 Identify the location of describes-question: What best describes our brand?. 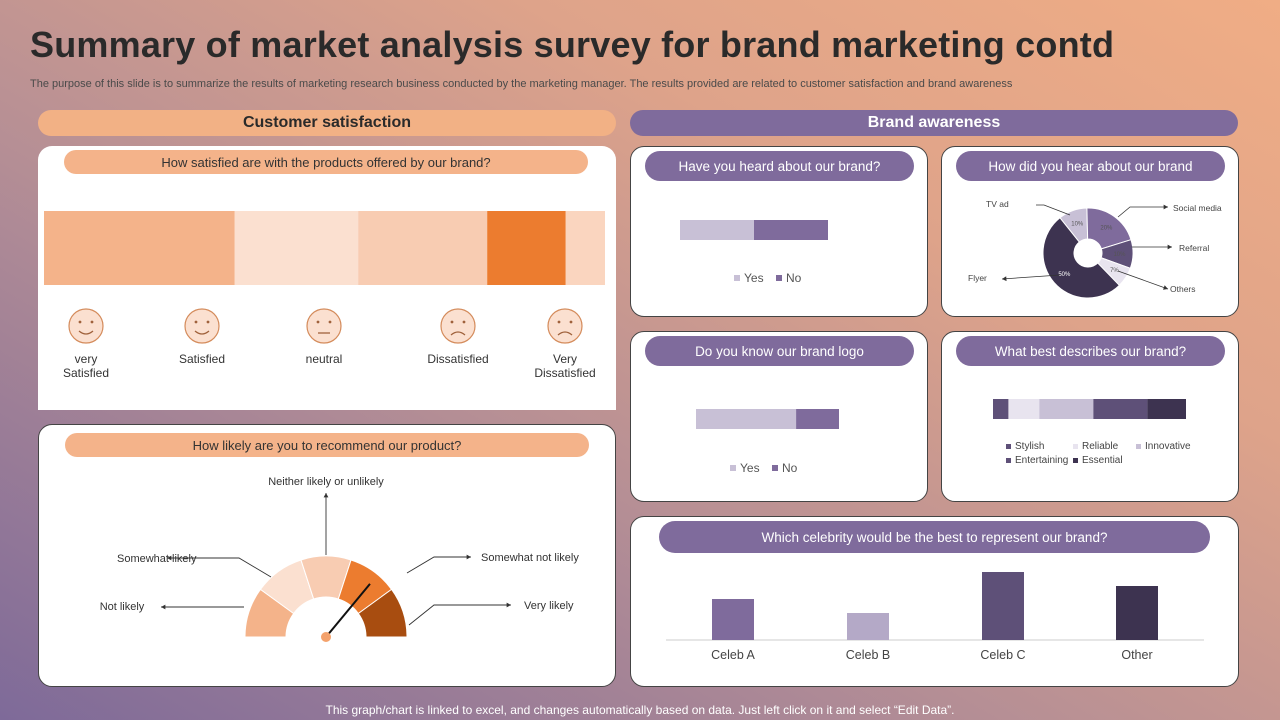
(1090, 351).